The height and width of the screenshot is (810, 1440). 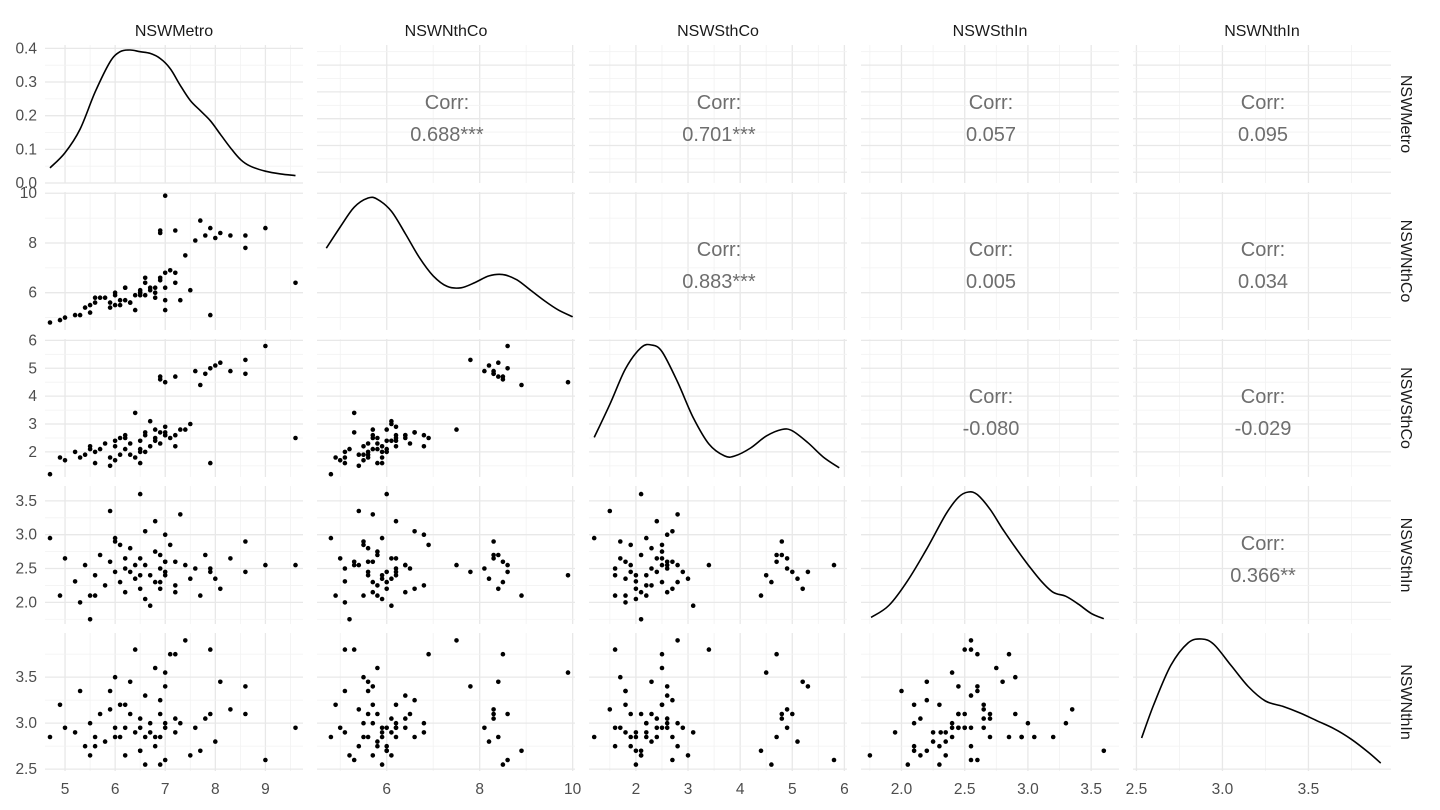 What do you see at coordinates (447, 103) in the screenshot?
I see `corr-label: Corr:` at bounding box center [447, 103].